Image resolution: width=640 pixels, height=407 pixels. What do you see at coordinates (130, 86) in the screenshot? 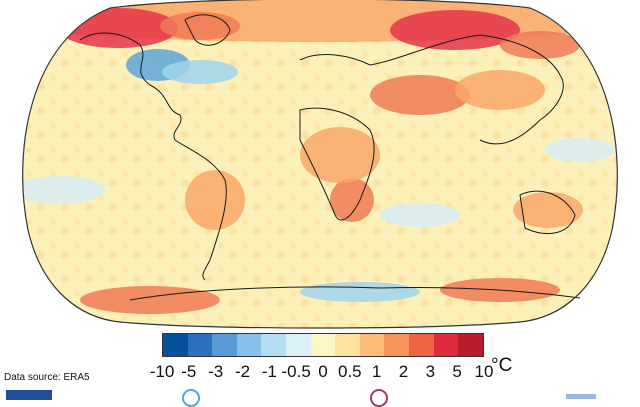
I see `north-america-coastline` at bounding box center [130, 86].